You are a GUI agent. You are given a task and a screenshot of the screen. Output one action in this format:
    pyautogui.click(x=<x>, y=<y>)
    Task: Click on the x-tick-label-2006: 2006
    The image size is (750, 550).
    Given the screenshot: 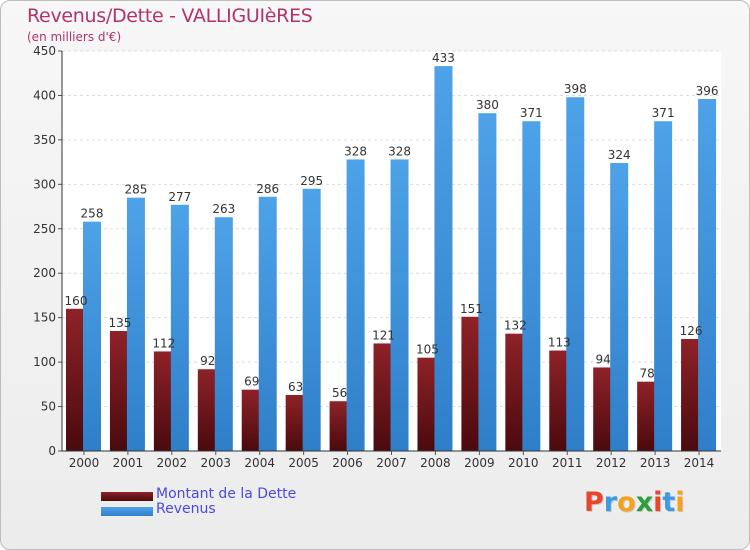 What is the action you would take?
    pyautogui.click(x=347, y=463)
    